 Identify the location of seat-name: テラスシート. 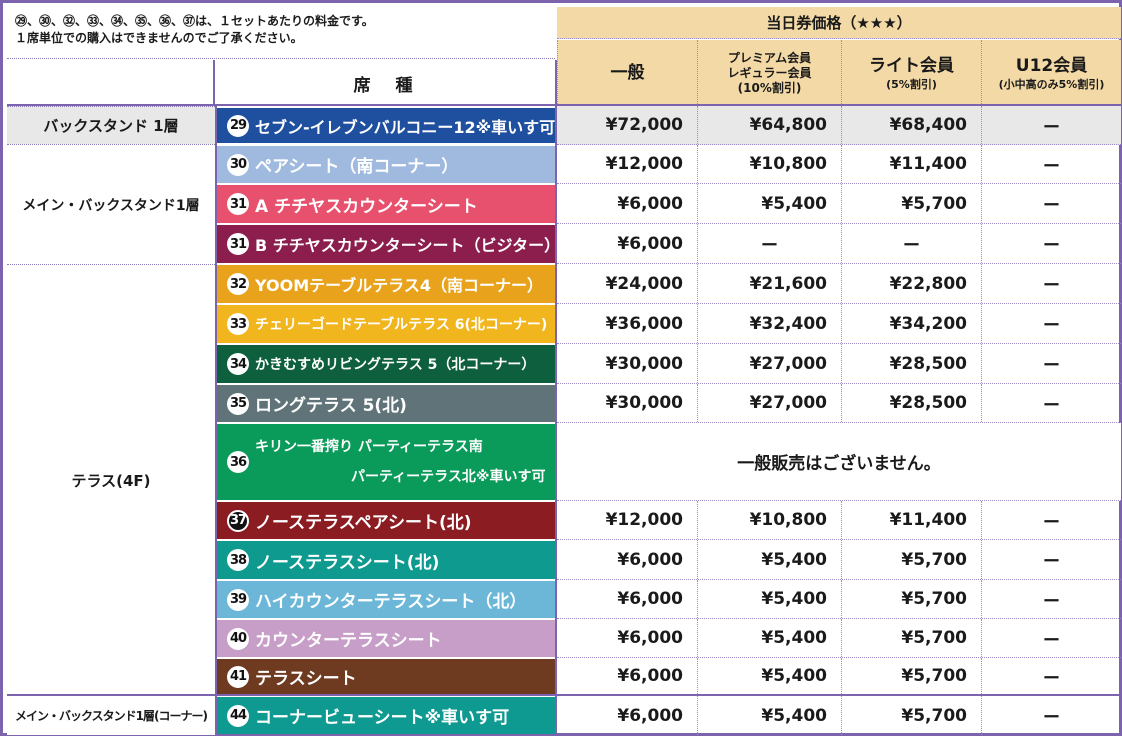
(306, 679).